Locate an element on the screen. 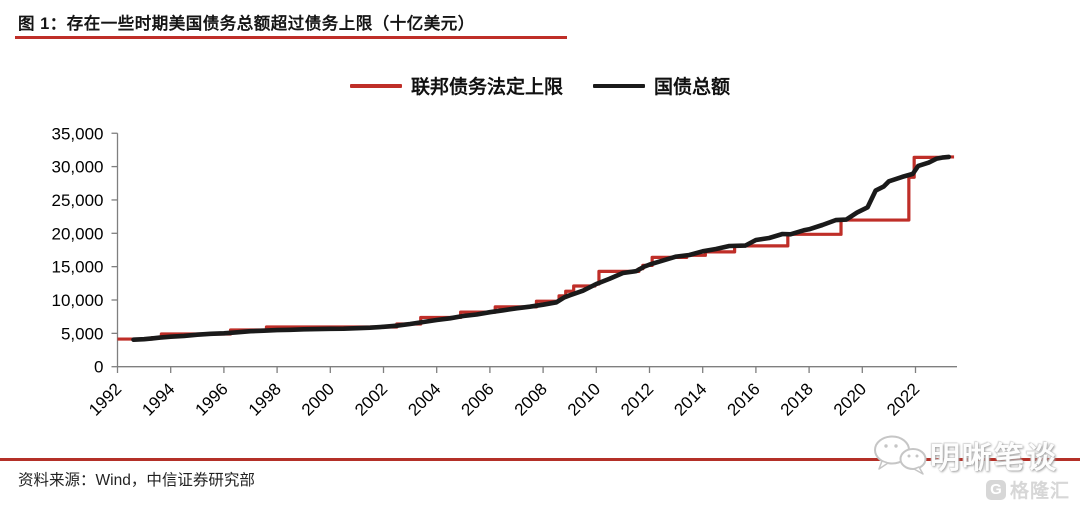  y-tick-label: 15,000 is located at coordinates (78, 267).